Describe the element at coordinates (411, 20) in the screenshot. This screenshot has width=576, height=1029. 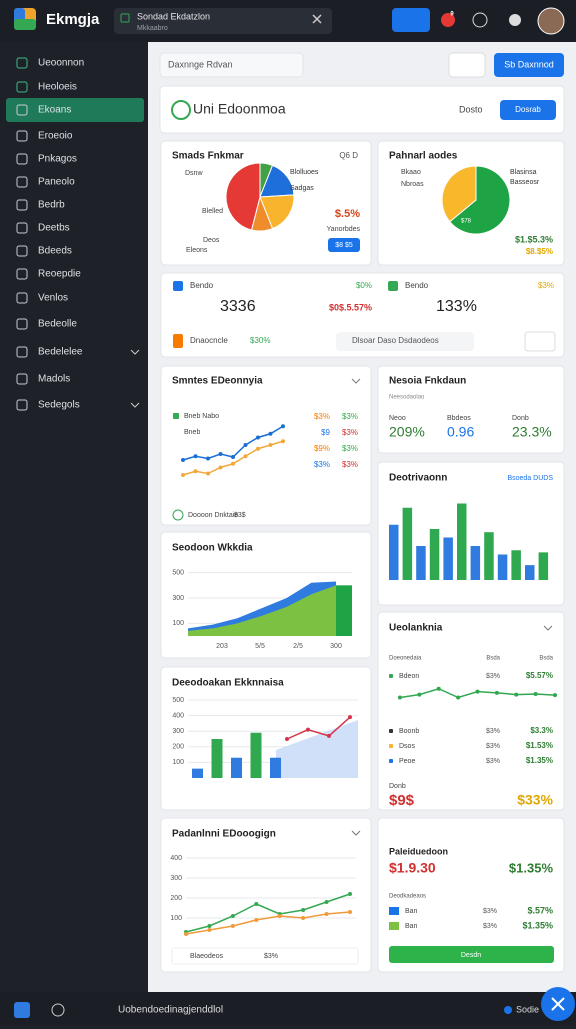
I see `search-button` at that location.